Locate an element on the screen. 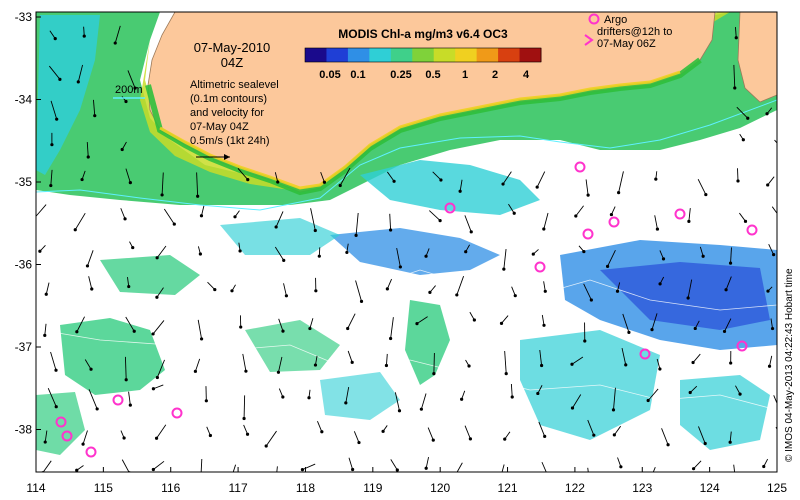  y-tick-label: -35 is located at coordinates (24, 182).